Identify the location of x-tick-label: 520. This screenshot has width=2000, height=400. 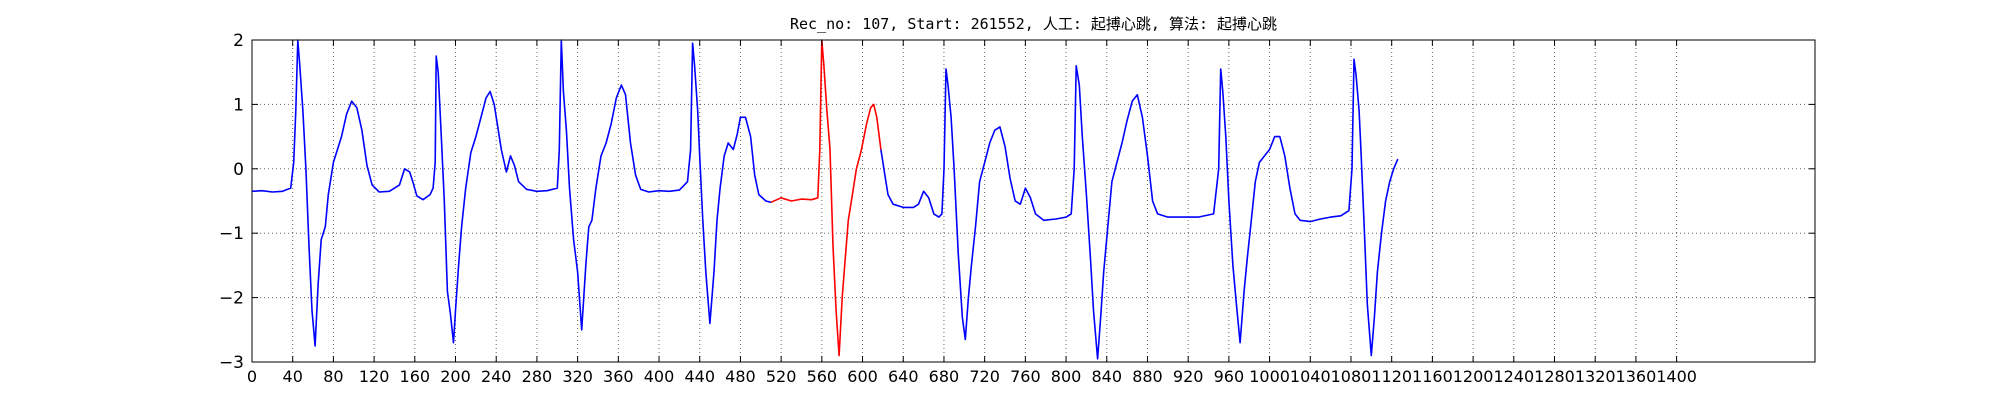
(781, 376).